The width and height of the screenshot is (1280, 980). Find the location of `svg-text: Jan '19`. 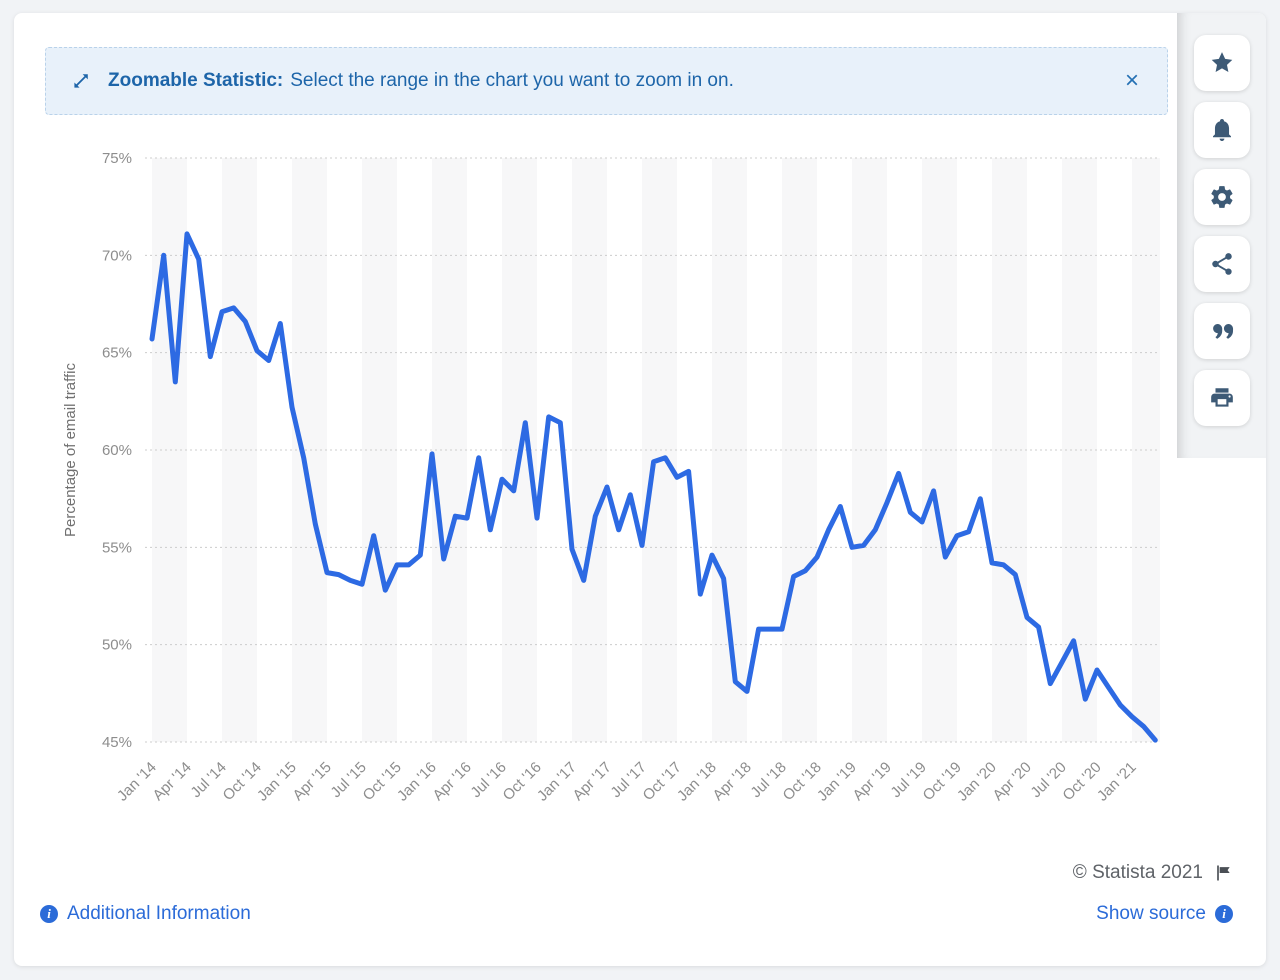

svg-text: Jan '19 is located at coordinates (837, 782).